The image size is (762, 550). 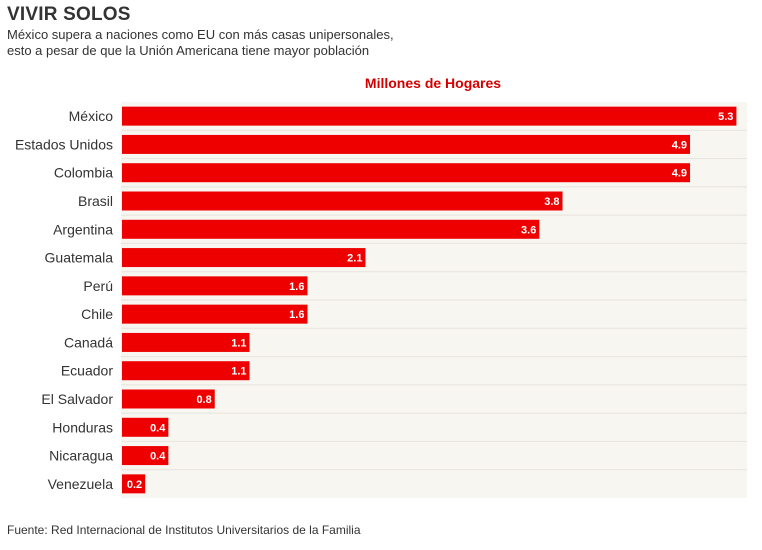 I want to click on category-label: Canadá, so click(x=88, y=342).